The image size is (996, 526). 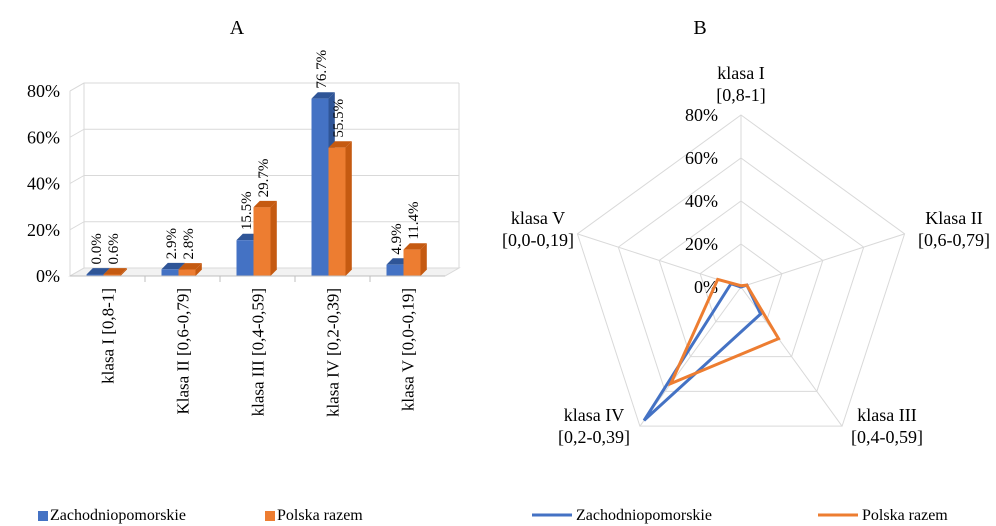 What do you see at coordinates (701, 244) in the screenshot?
I see `chart-b-r-tick-label: 20%` at bounding box center [701, 244].